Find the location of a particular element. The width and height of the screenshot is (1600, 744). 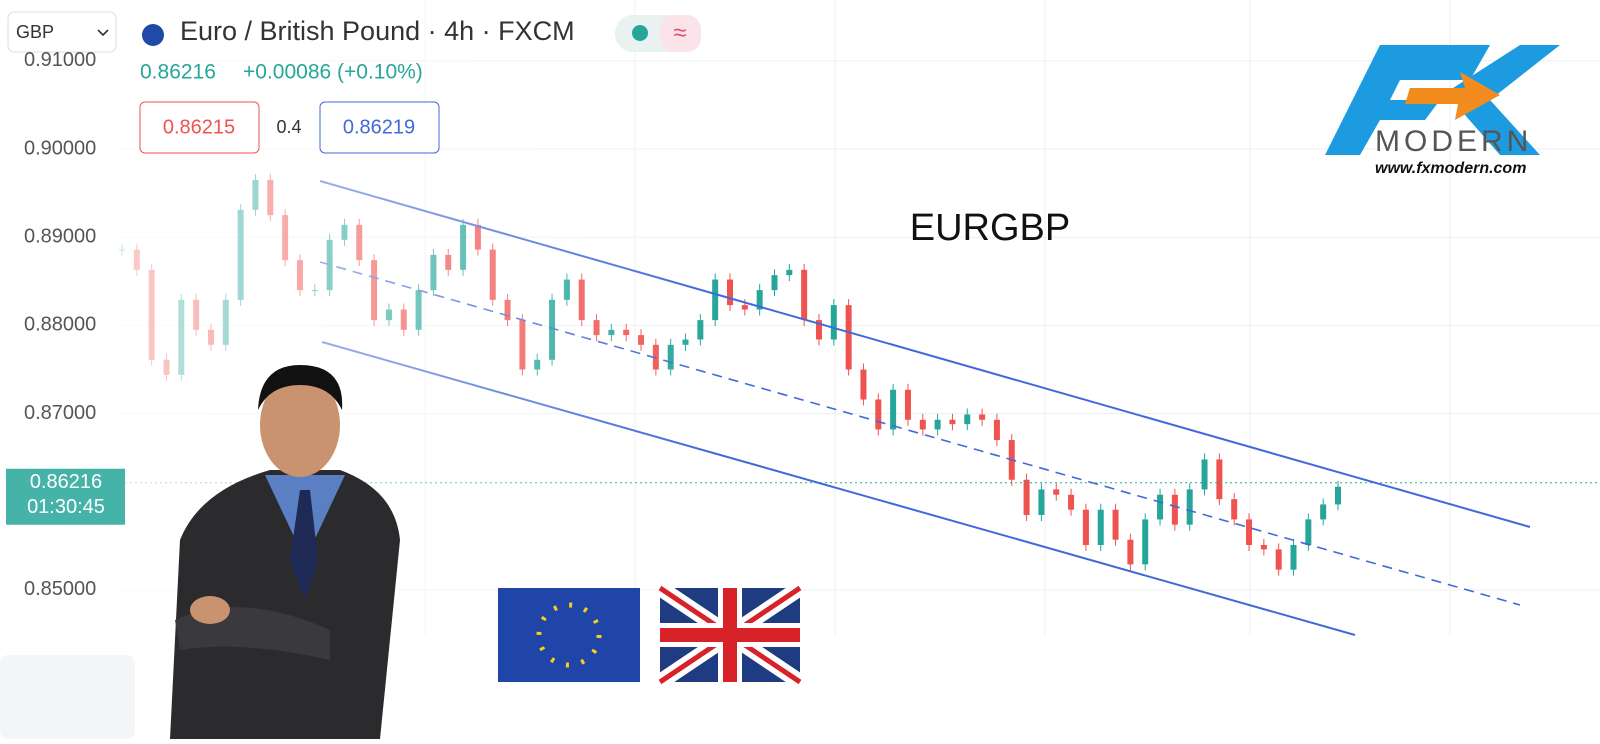

dropdown-icon is located at coordinates (103, 33).